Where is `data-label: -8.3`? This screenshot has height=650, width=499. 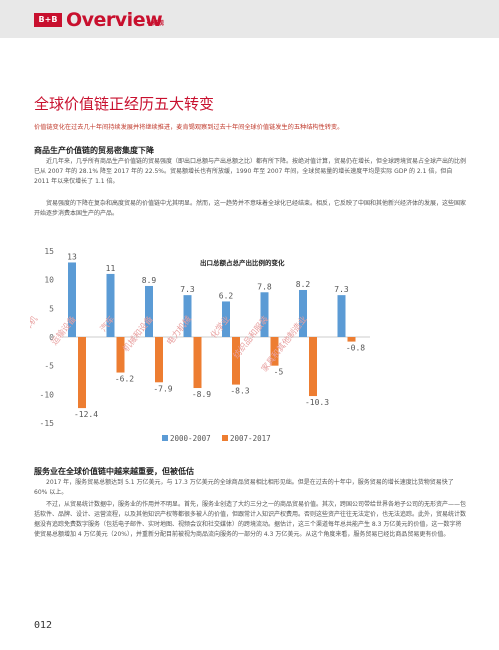
data-label: -8.3 is located at coordinates (239, 391).